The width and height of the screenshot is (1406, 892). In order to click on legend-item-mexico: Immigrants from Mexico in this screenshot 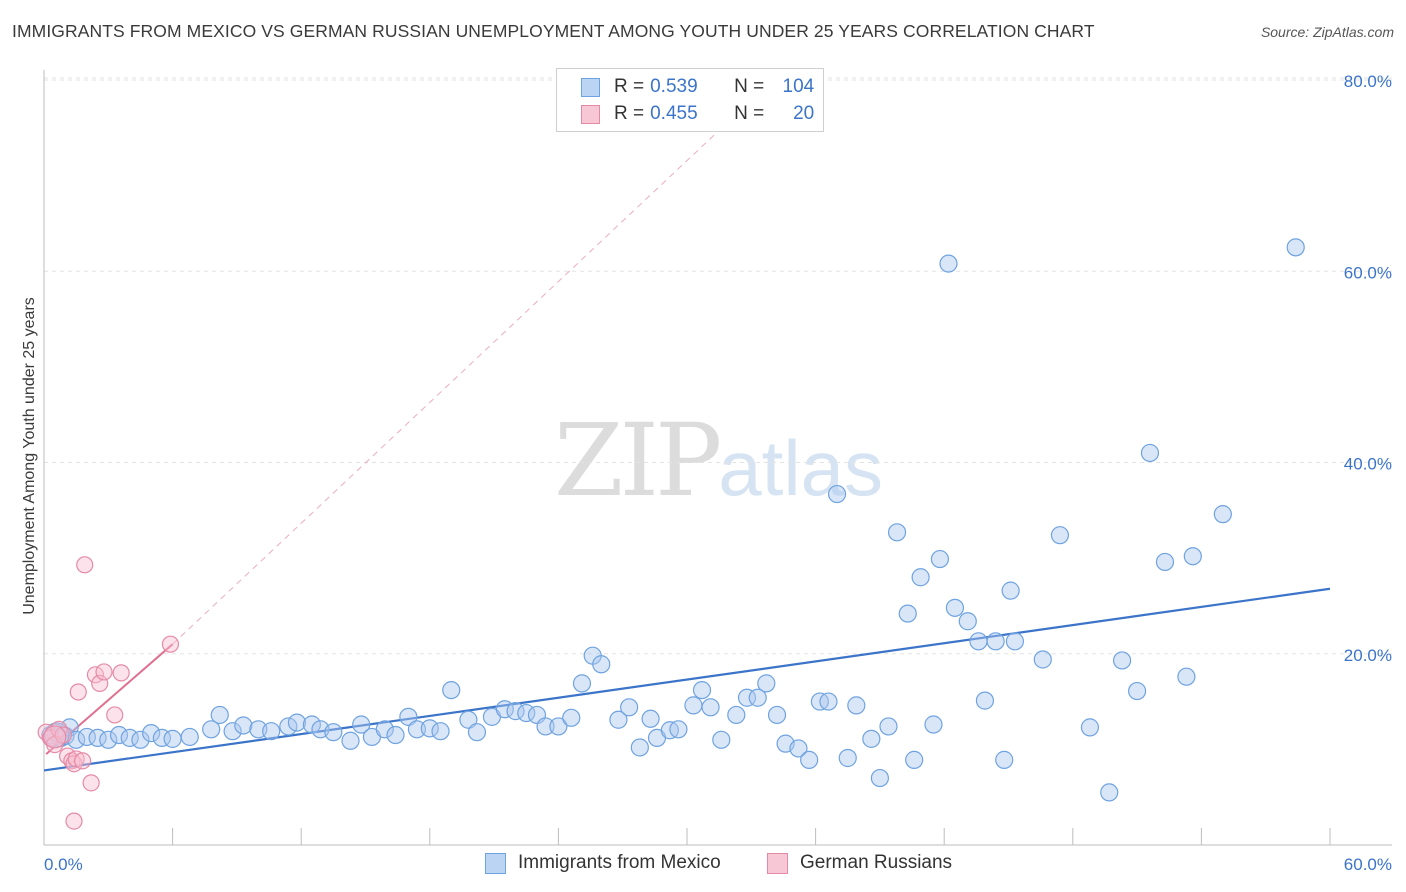, I will do `click(603, 863)`.